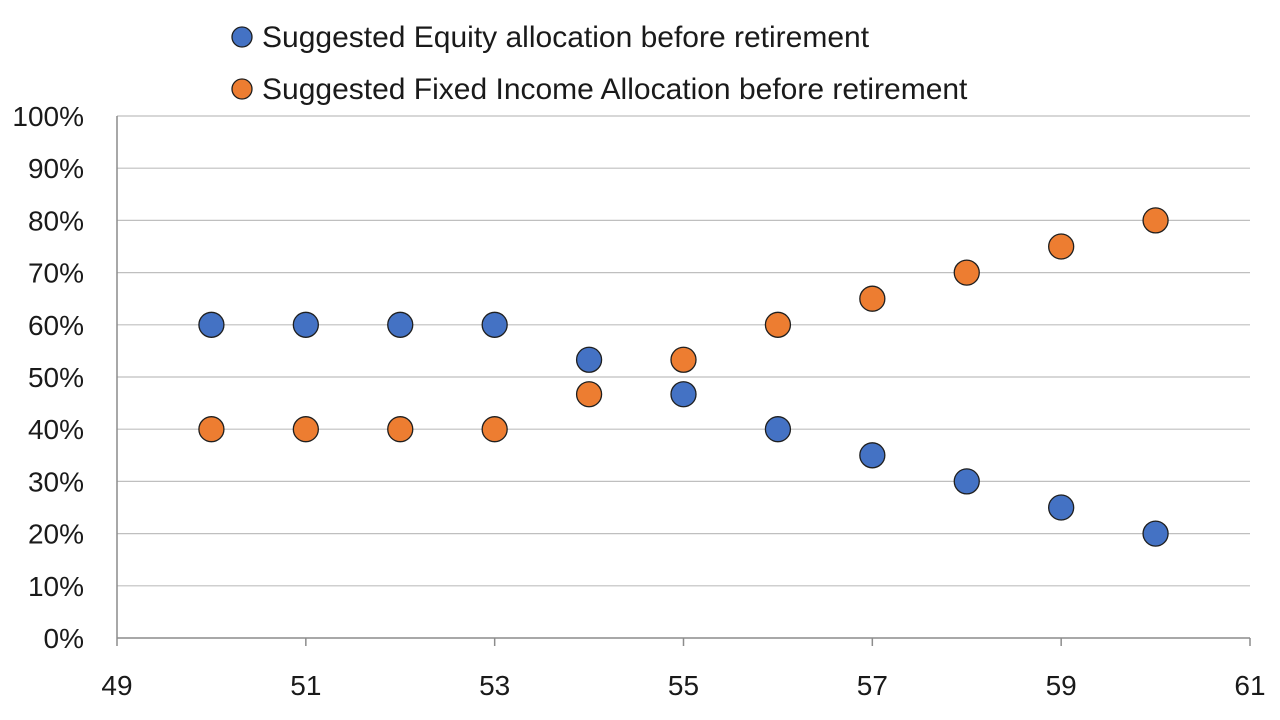 The height and width of the screenshot is (720, 1280). What do you see at coordinates (56, 325) in the screenshot?
I see `y-tick-label: 60%` at bounding box center [56, 325].